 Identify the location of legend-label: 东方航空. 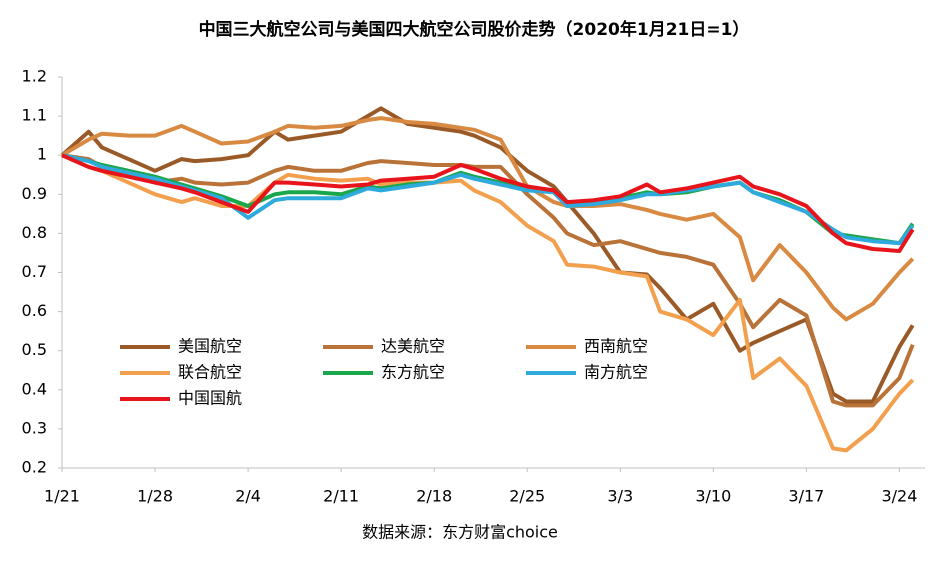
(413, 372).